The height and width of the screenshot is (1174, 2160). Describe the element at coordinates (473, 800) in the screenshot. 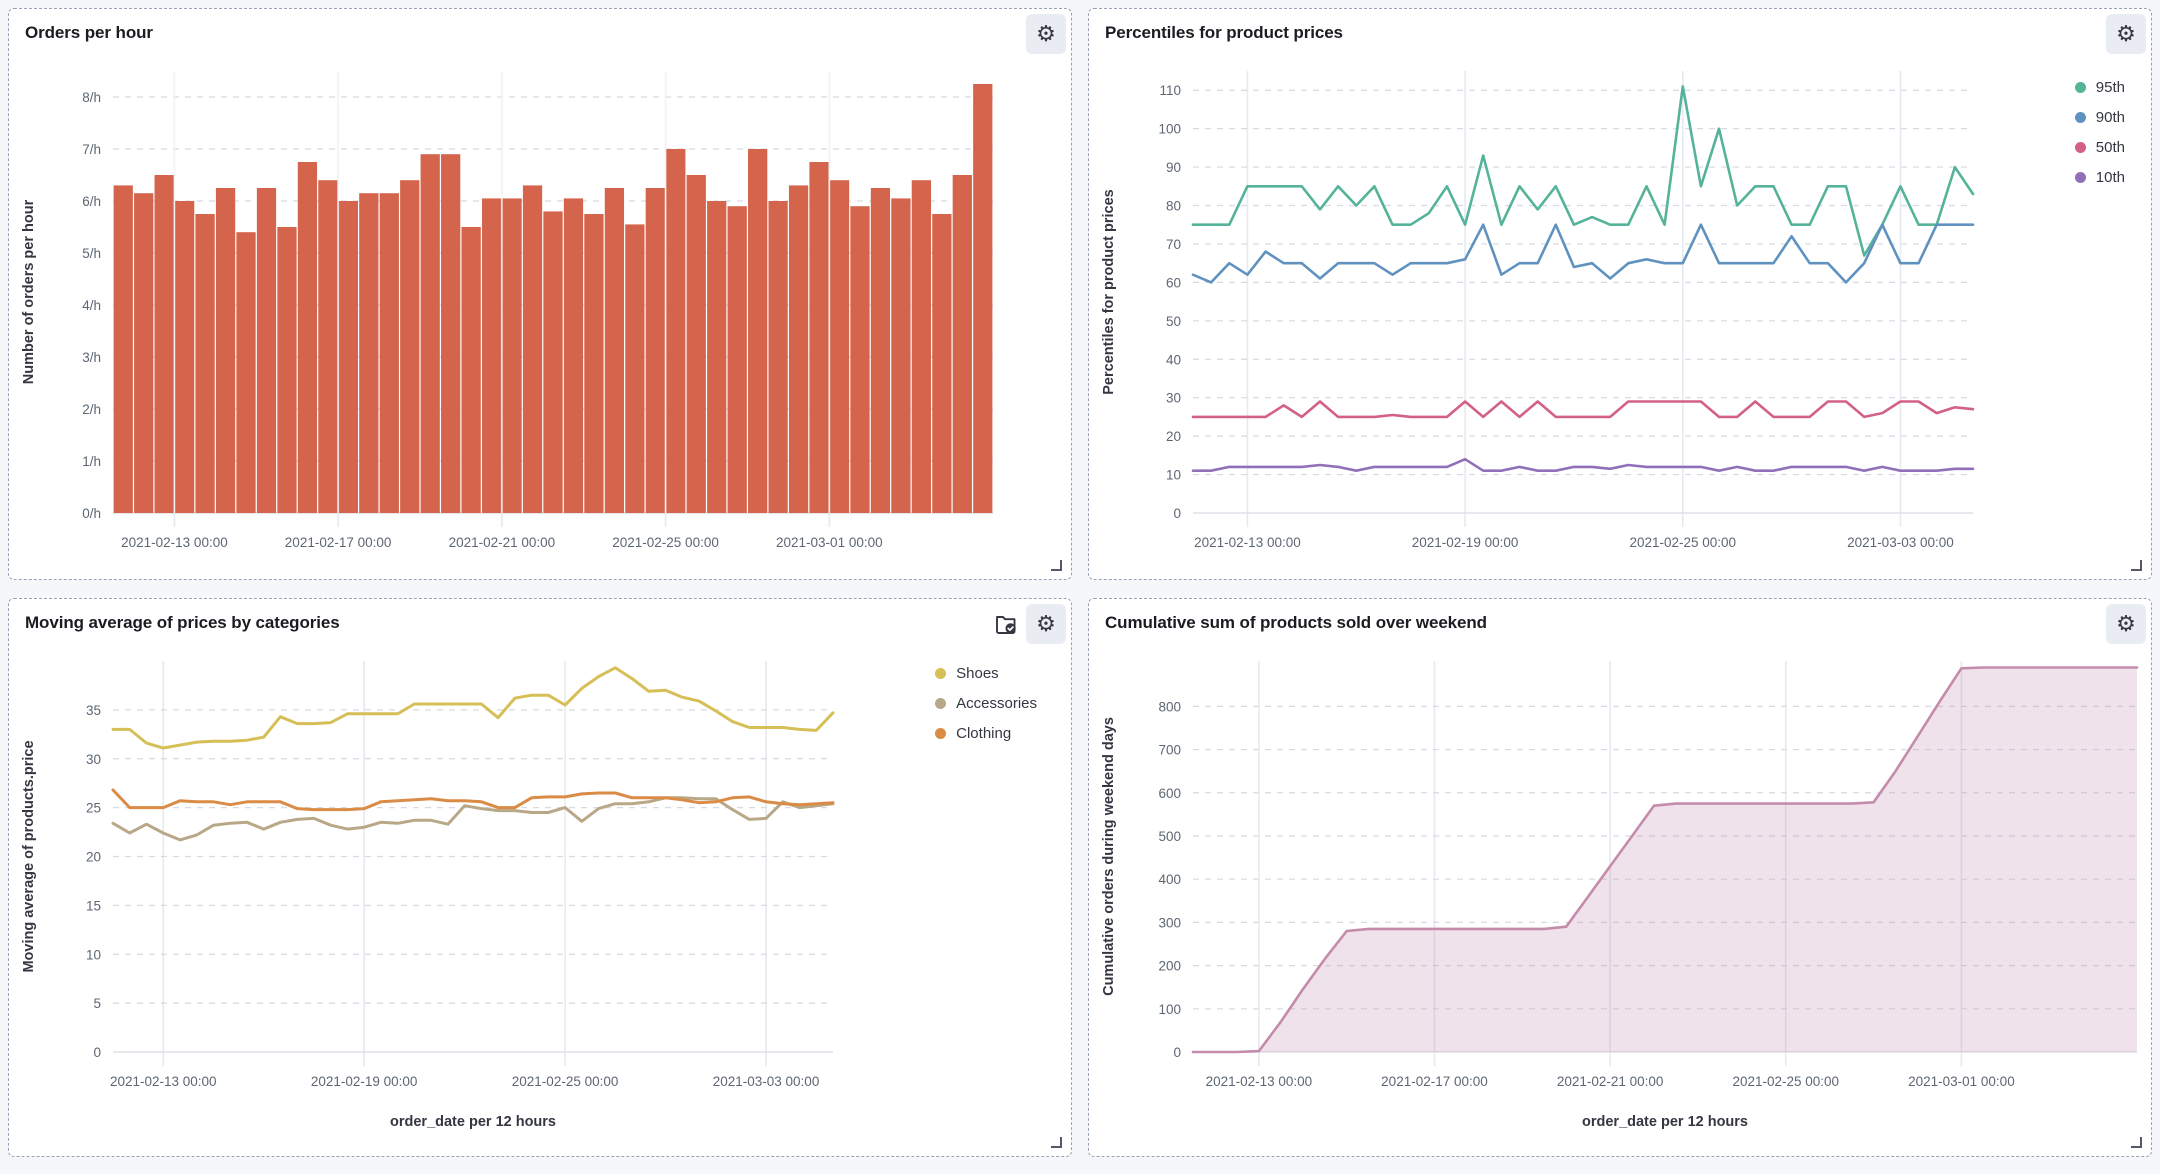

I see `series-line-Clothing` at that location.